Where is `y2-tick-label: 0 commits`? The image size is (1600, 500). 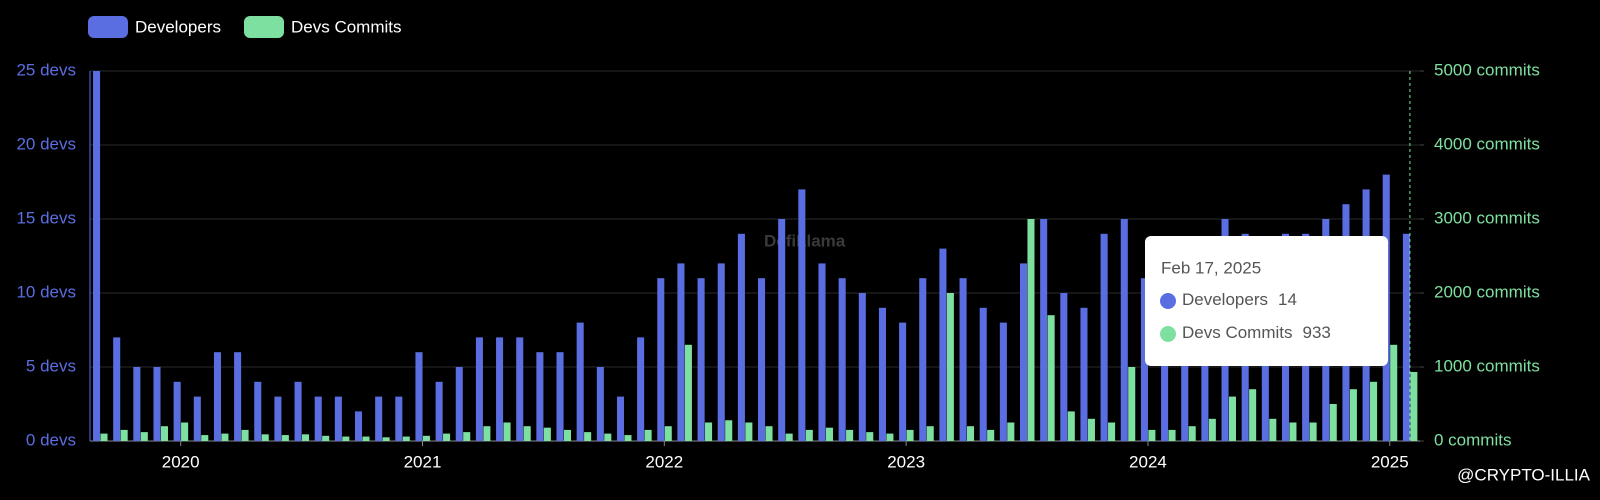
y2-tick-label: 0 commits is located at coordinates (1472, 439).